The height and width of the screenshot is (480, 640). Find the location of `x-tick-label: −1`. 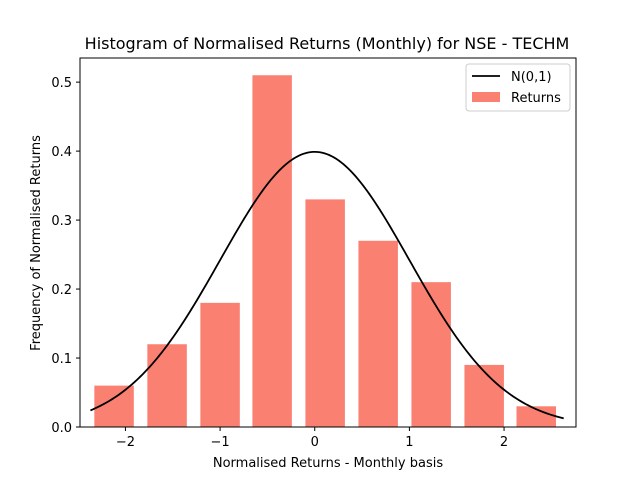

x-tick-label: −1 is located at coordinates (220, 442).